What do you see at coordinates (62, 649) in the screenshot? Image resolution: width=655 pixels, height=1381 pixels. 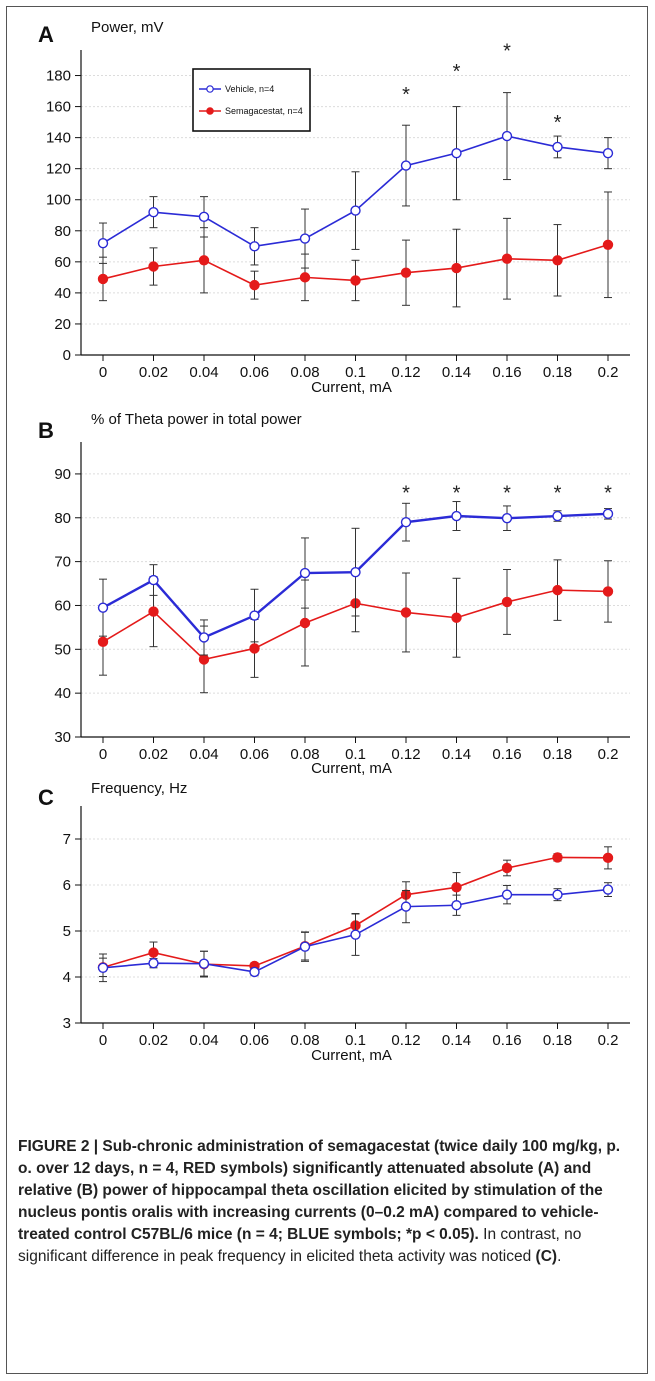 I see `y-tick-label: 50` at bounding box center [62, 649].